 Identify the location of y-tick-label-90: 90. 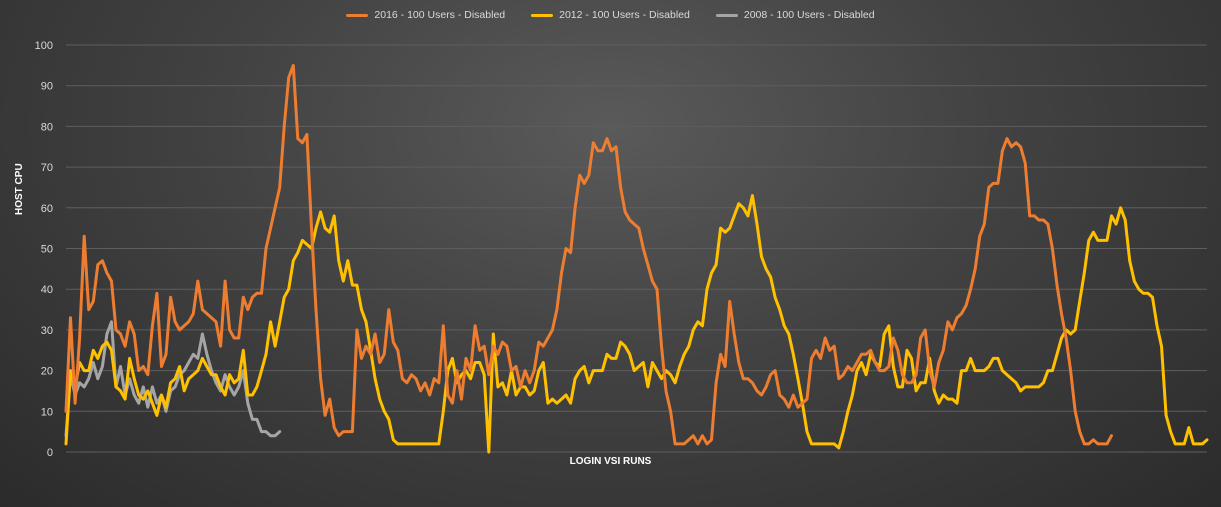
(47, 87).